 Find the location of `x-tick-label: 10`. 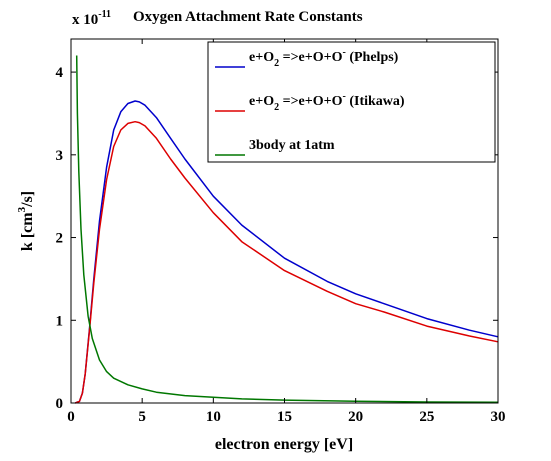

x-tick-label: 10 is located at coordinates (213, 417).